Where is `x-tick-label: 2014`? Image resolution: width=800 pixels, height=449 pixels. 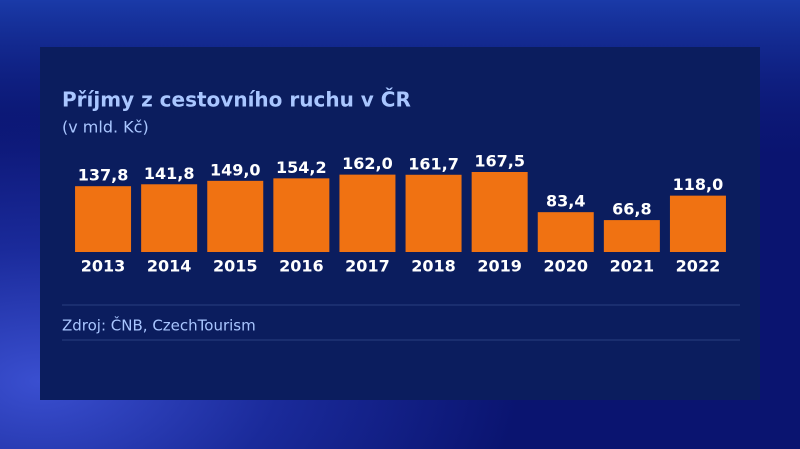 x-tick-label: 2014 is located at coordinates (169, 266).